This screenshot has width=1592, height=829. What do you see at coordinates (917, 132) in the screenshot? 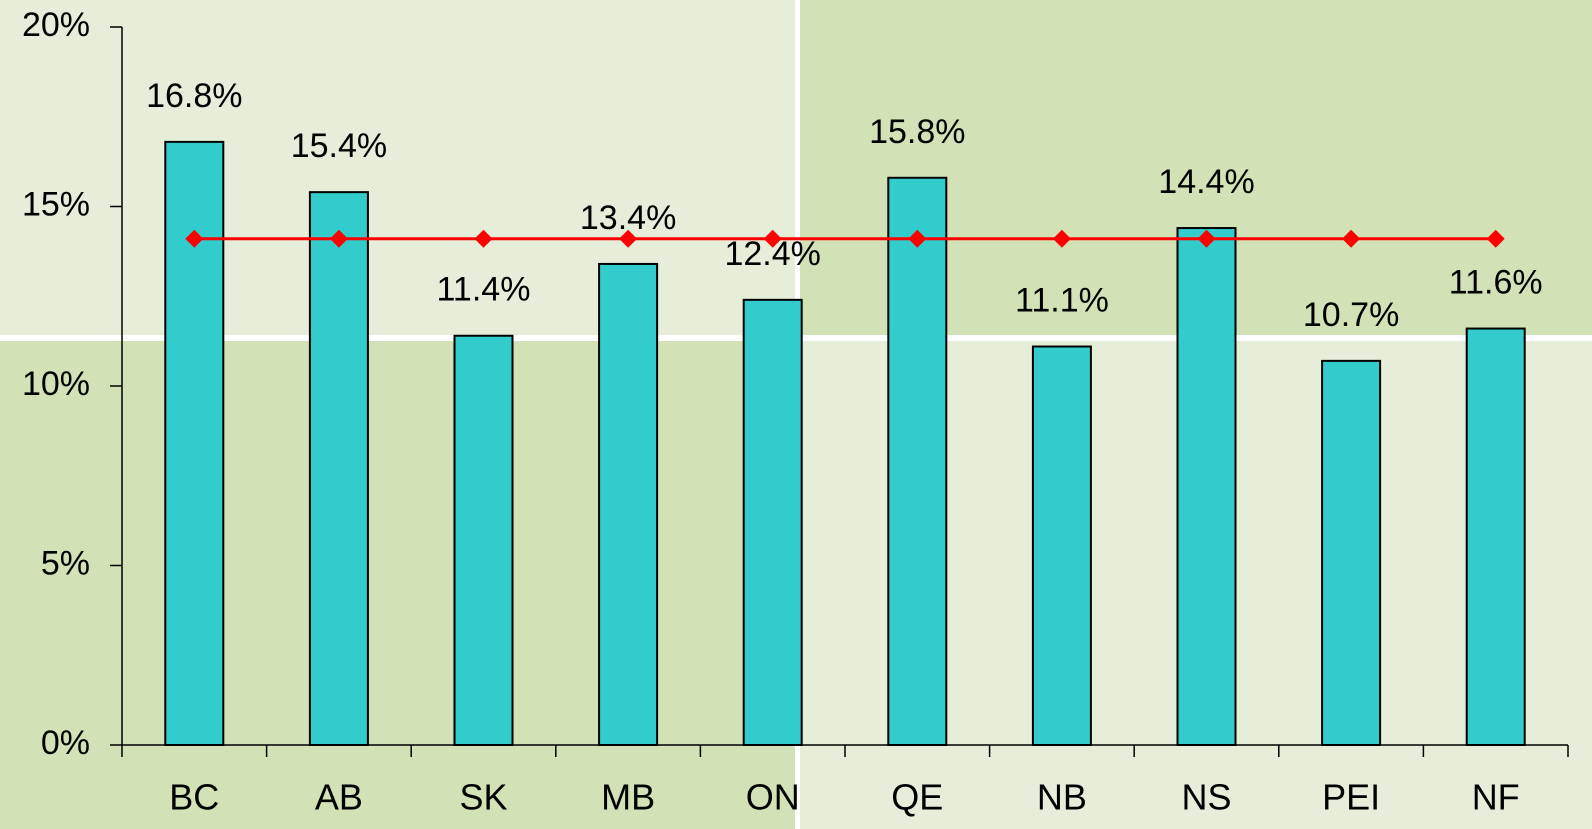
I see `data-label: 15.8%` at bounding box center [917, 132].